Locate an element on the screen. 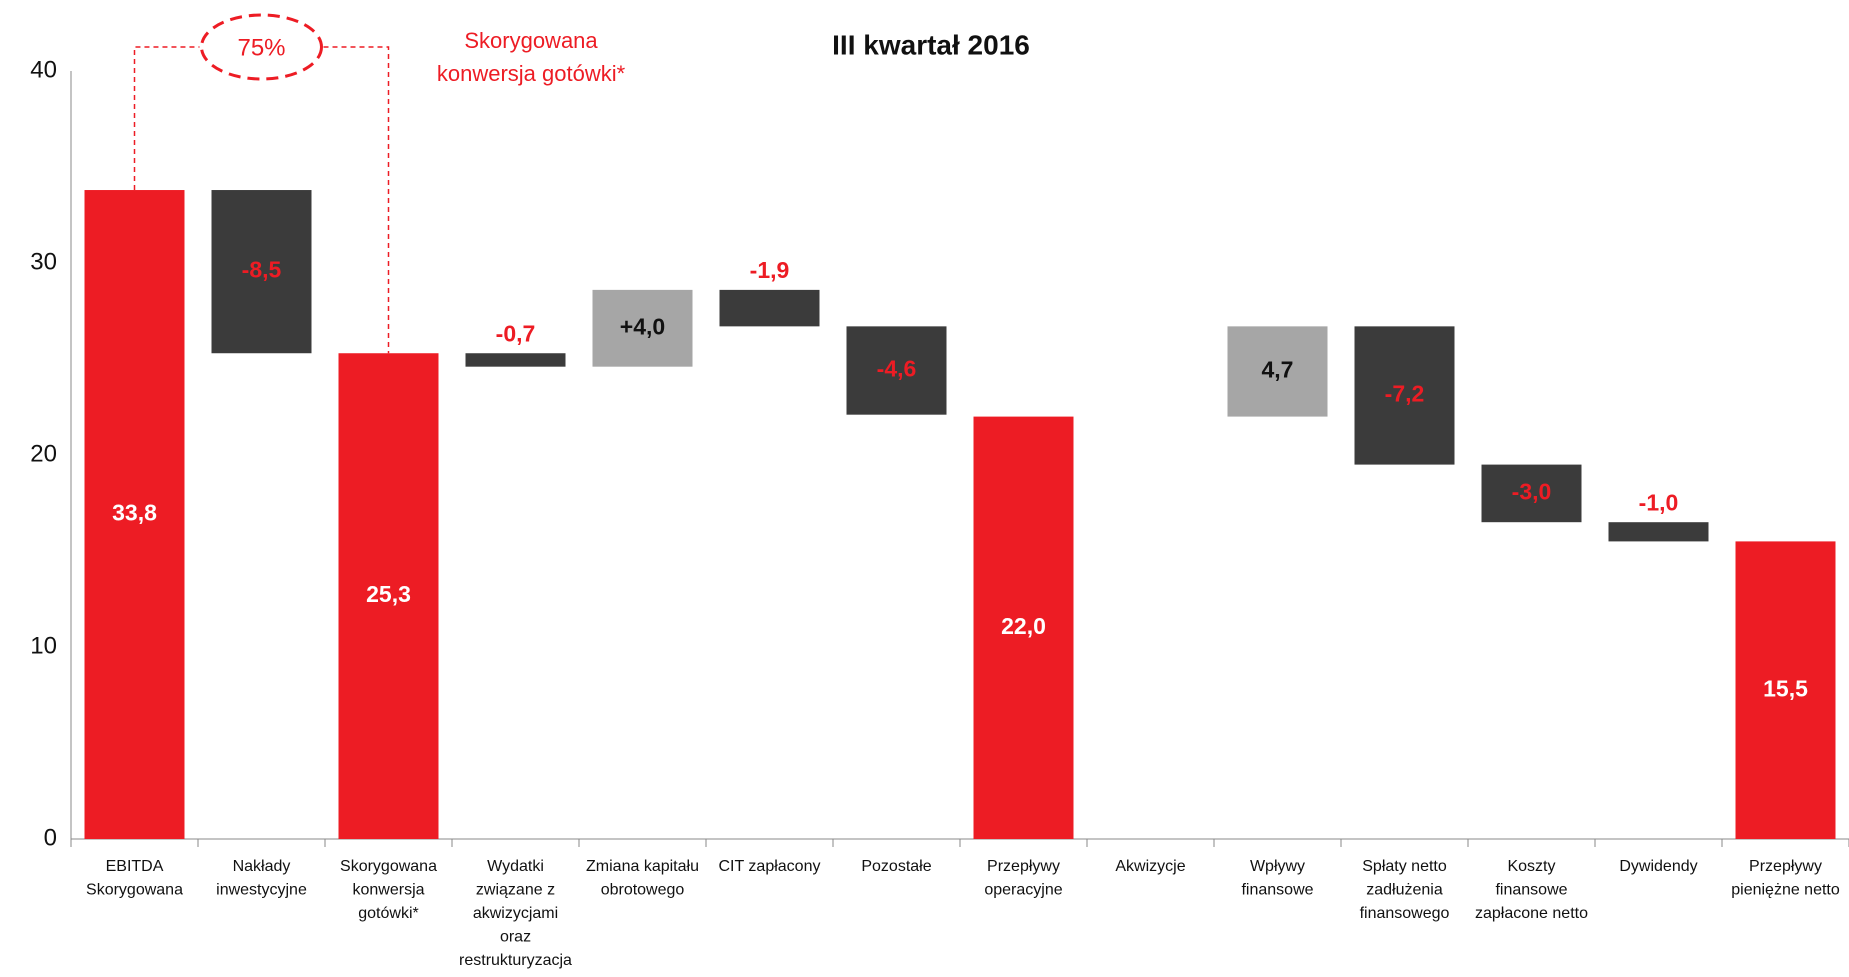 This screenshot has width=1849, height=977. x-tick-label: konwersja is located at coordinates (388, 890).